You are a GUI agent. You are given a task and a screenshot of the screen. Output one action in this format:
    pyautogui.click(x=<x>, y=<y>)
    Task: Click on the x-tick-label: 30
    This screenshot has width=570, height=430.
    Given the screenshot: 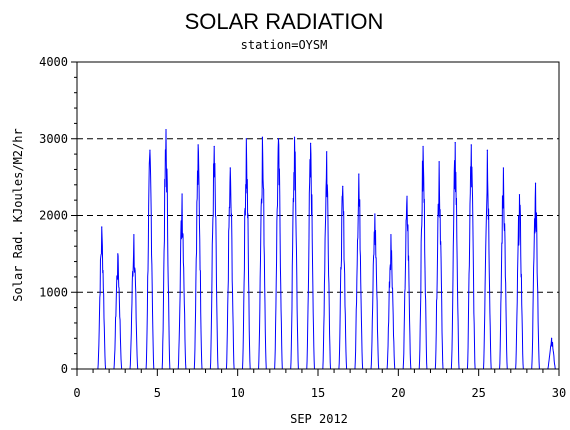 What is the action you would take?
    pyautogui.click(x=559, y=393)
    